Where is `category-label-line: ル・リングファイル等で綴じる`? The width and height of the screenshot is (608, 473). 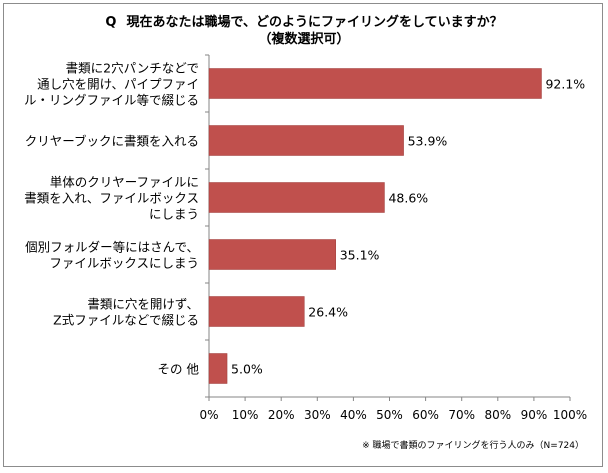 category-label-line: ル・リングファイル等で綴じる is located at coordinates (111, 100).